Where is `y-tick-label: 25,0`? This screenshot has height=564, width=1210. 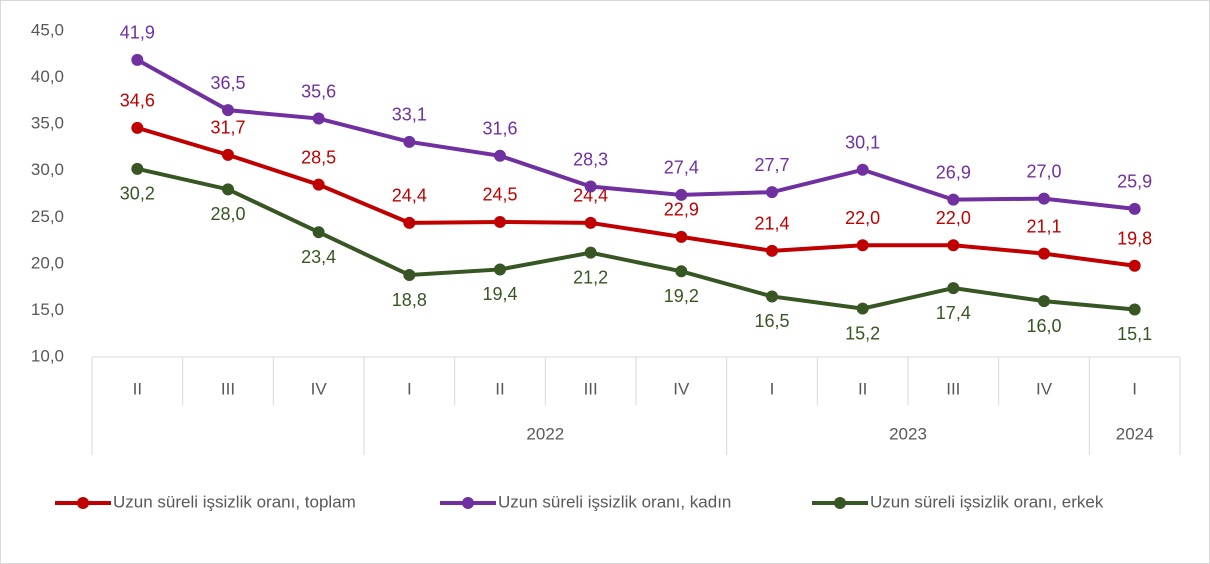
y-tick-label: 25,0 is located at coordinates (47, 216).